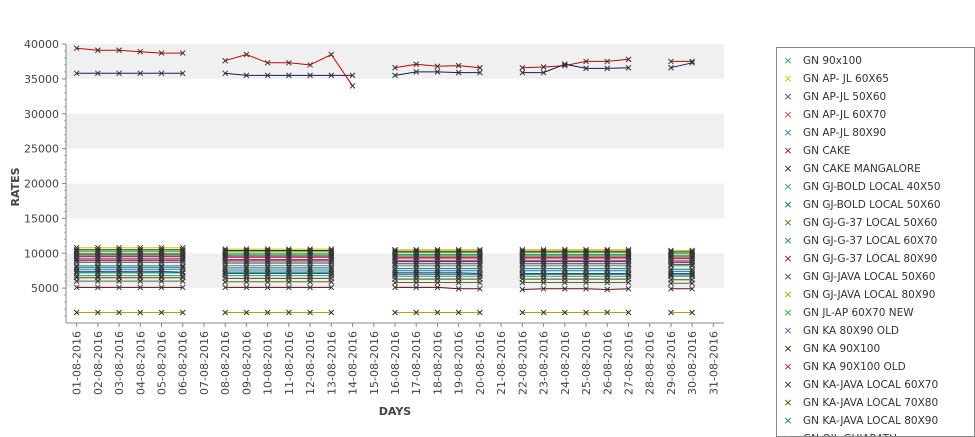  What do you see at coordinates (650, 363) in the screenshot?
I see `x-tick-label: 28-08-2016` at bounding box center [650, 363].